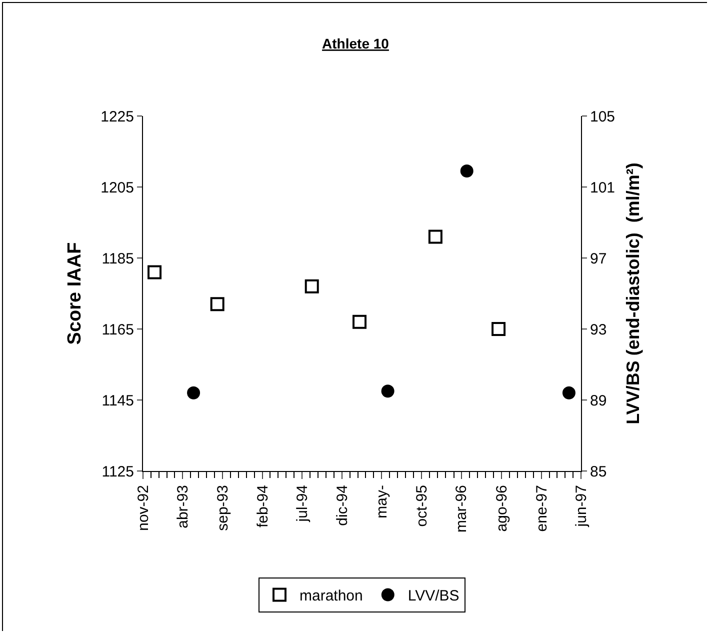 The width and height of the screenshot is (711, 635). What do you see at coordinates (117, 117) in the screenshot?
I see `y-tick-label: 1225` at bounding box center [117, 117].